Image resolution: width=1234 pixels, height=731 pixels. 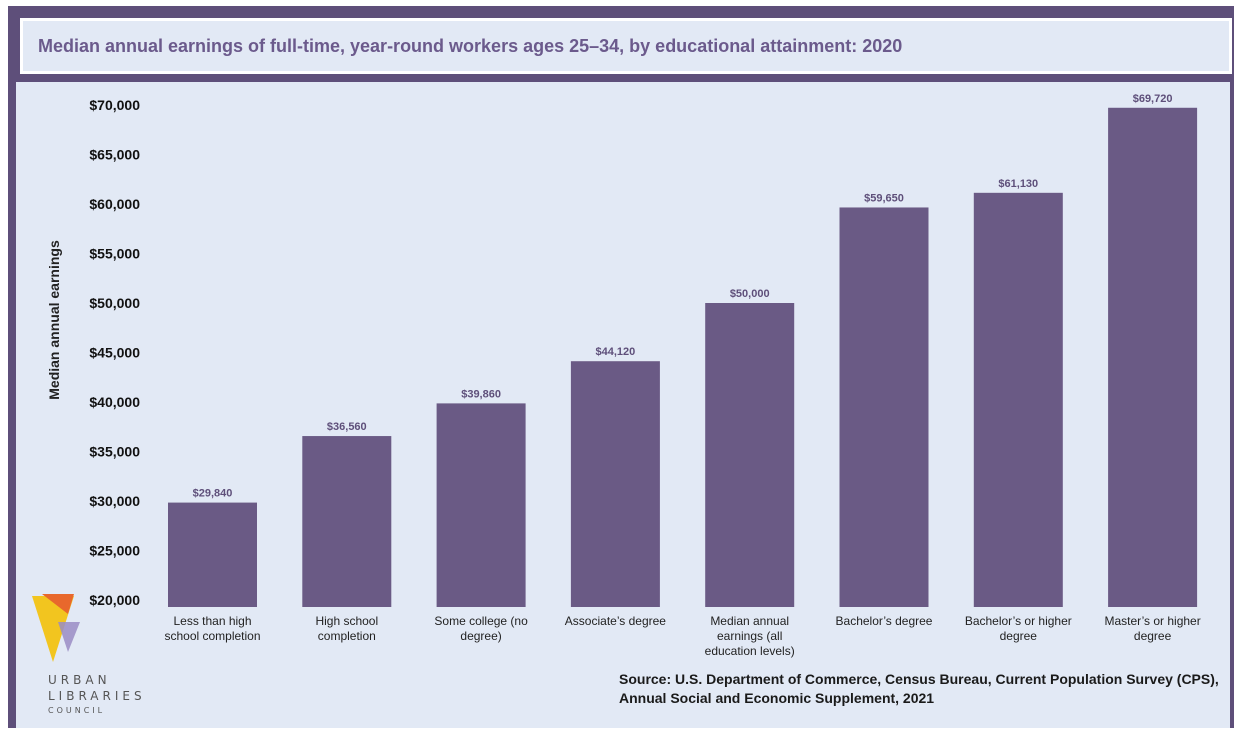 I want to click on logo-line3: COUNCIL, so click(x=77, y=710).